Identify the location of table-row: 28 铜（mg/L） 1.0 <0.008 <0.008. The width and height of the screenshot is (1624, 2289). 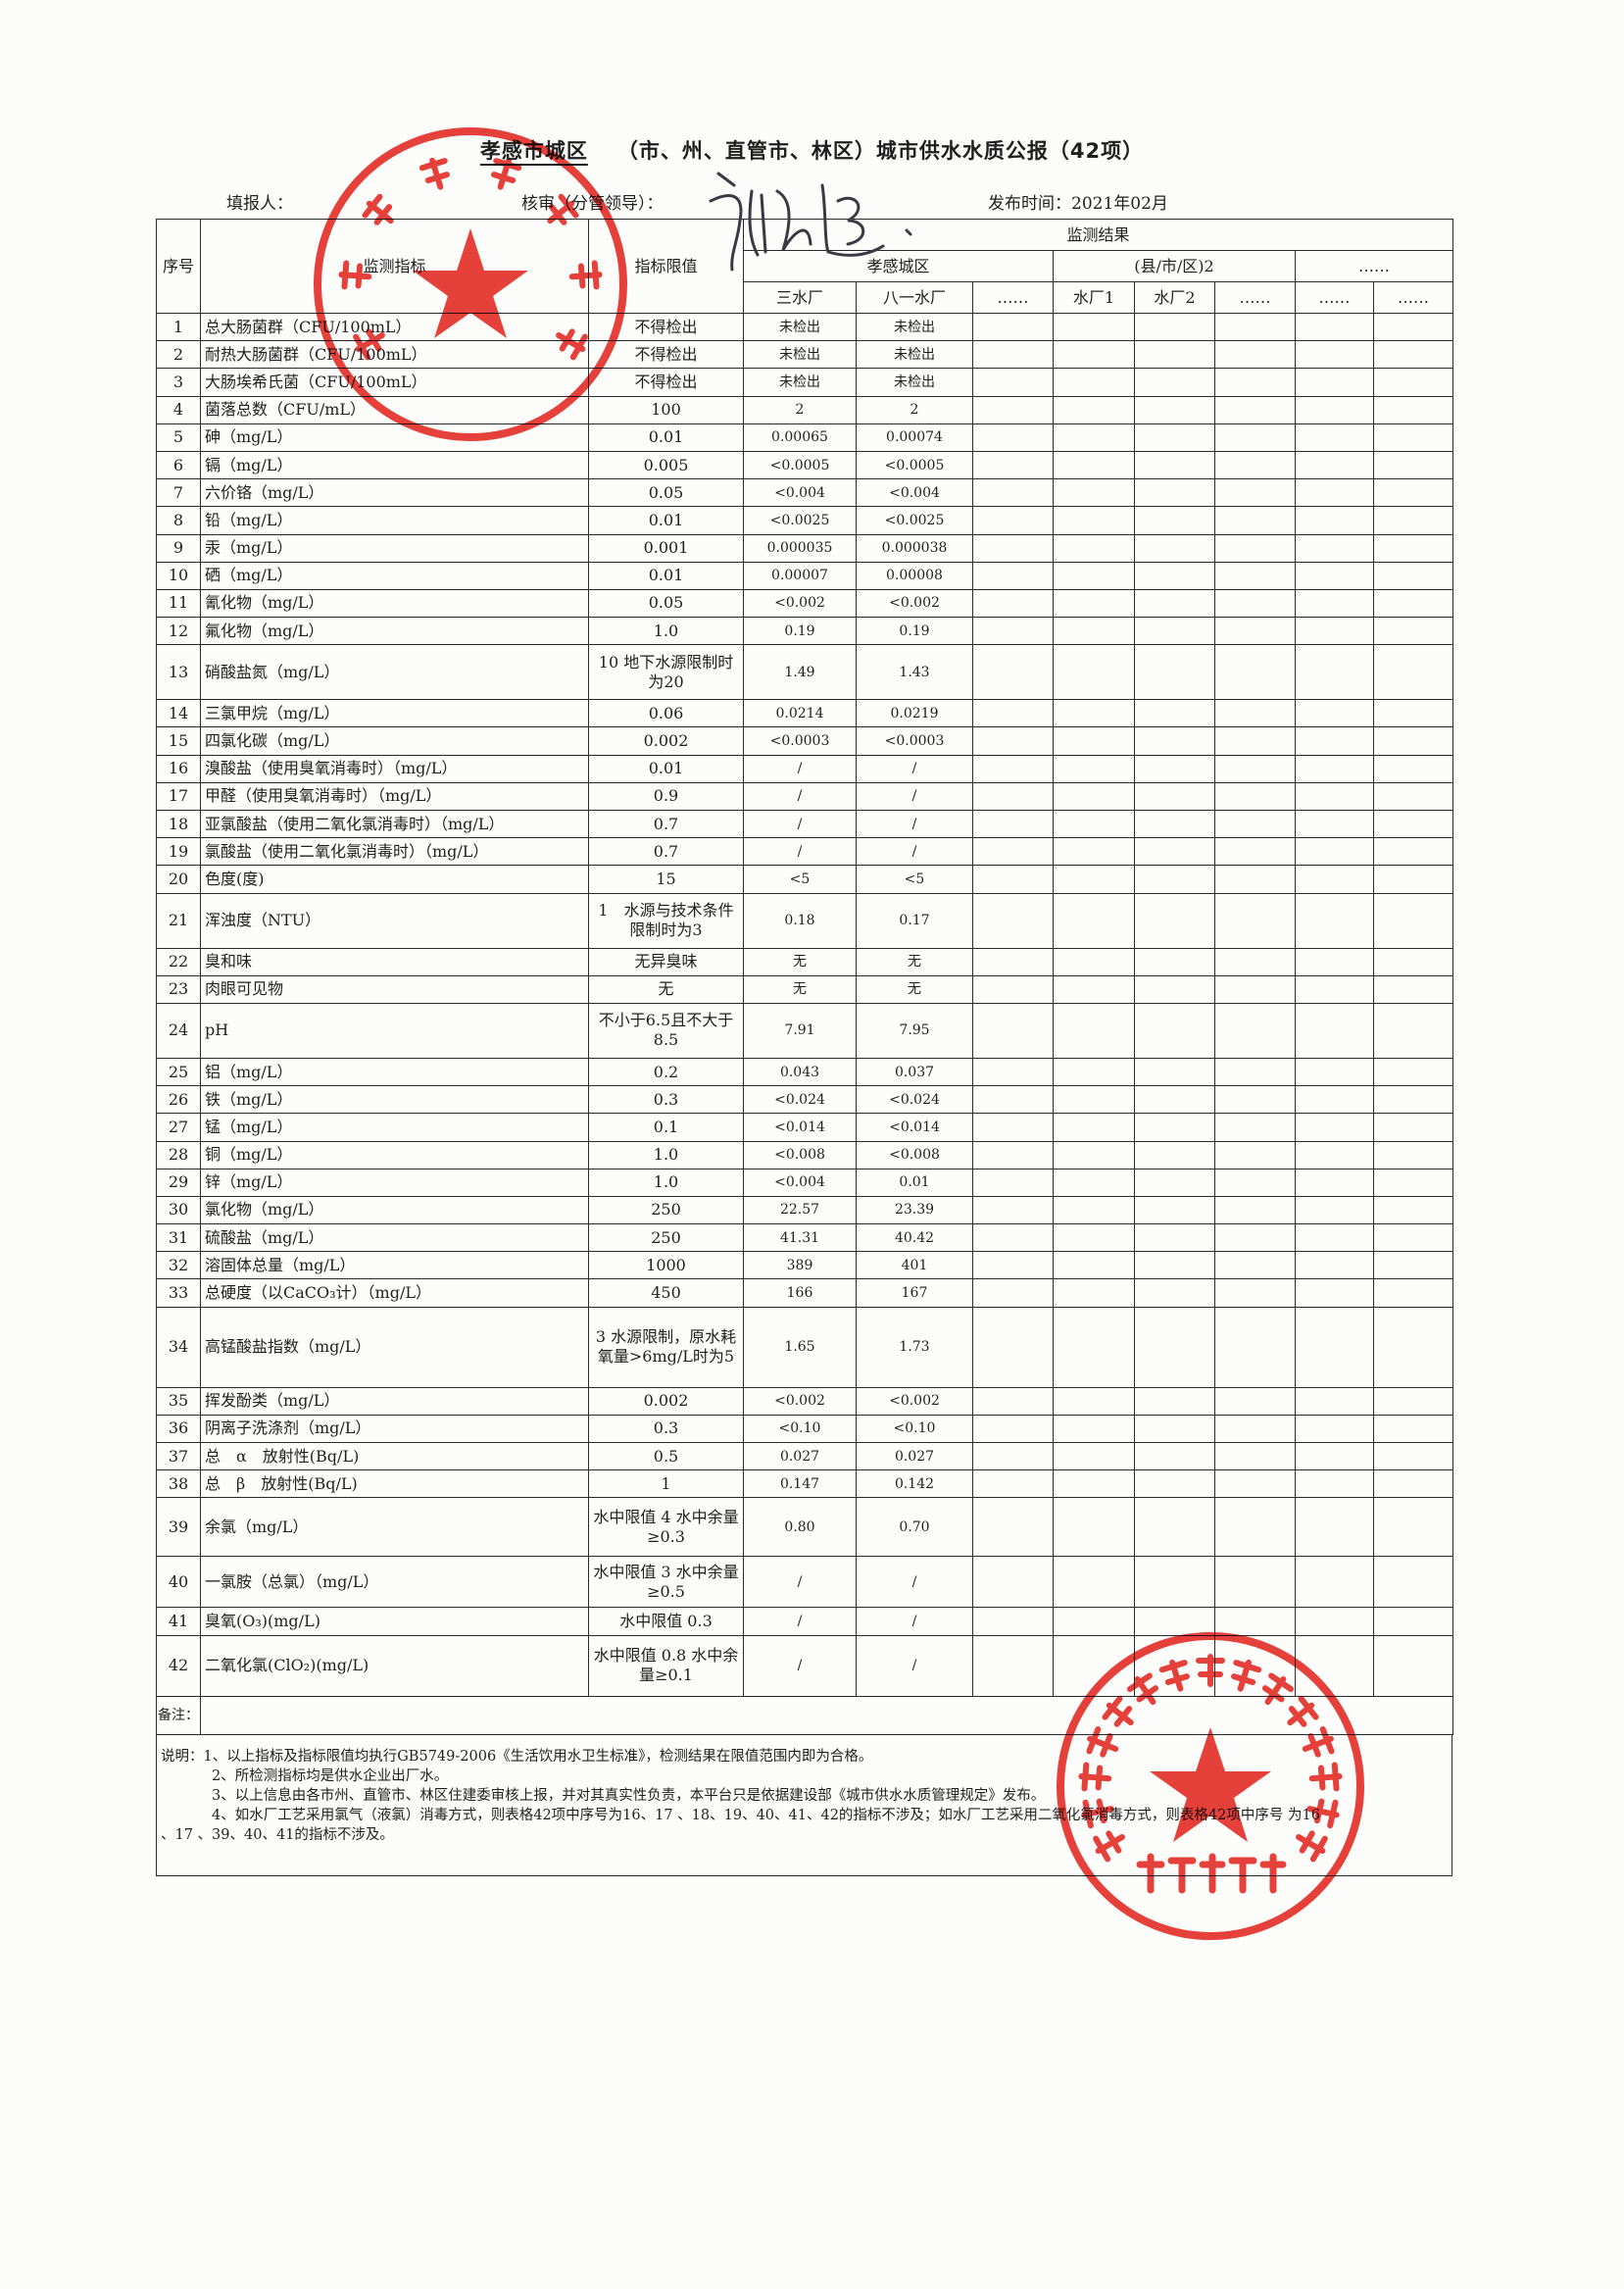
(805, 1154).